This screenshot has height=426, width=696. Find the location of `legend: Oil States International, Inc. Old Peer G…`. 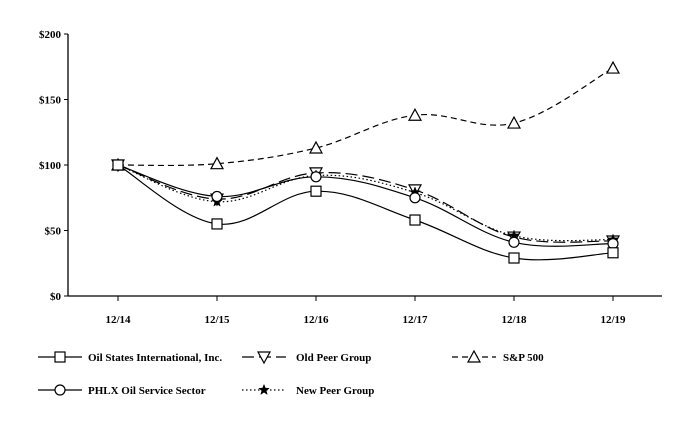

legend: Oil States International, Inc. Old Peer G… is located at coordinates (291, 373).